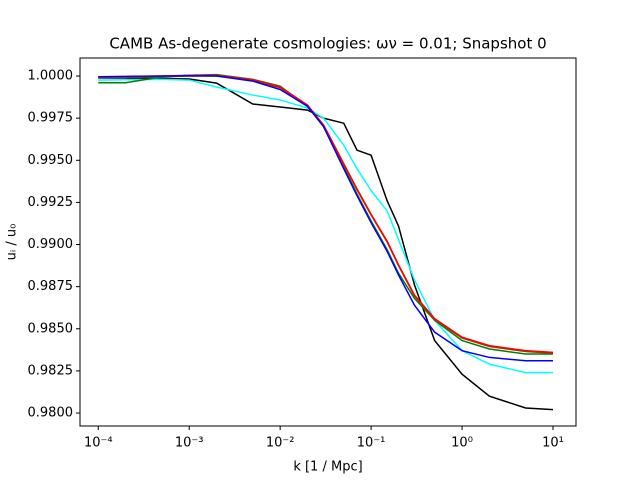 This screenshot has width=640, height=480. What do you see at coordinates (51, 202) in the screenshot?
I see `y-tick-label: 0.9925` at bounding box center [51, 202].